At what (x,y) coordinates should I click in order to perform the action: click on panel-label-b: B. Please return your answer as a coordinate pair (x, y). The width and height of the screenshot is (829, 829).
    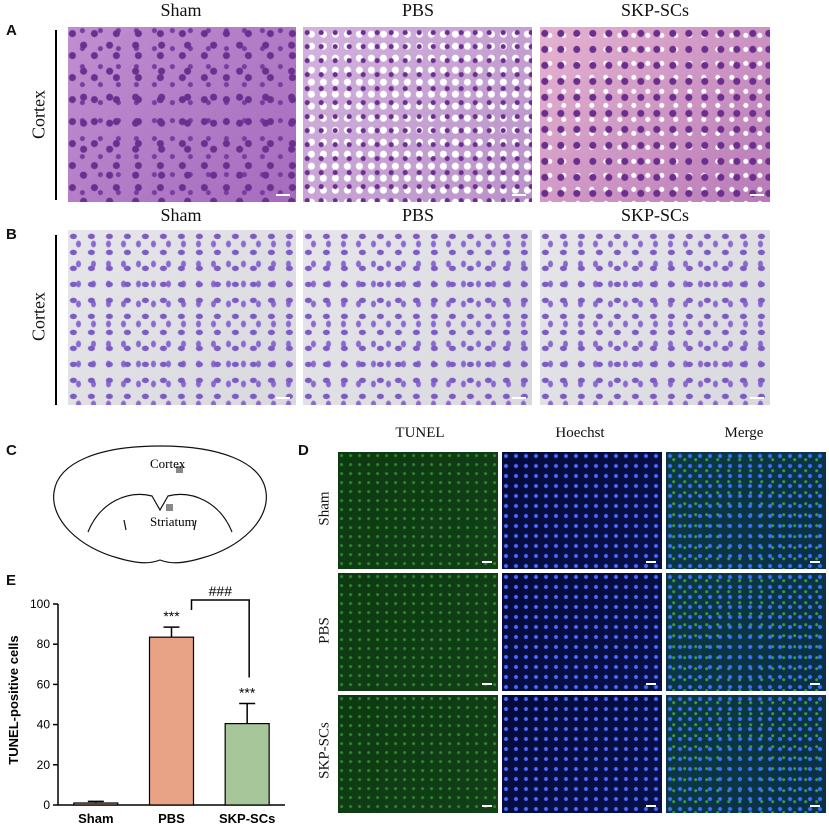
    Looking at the image, I should click on (11, 234).